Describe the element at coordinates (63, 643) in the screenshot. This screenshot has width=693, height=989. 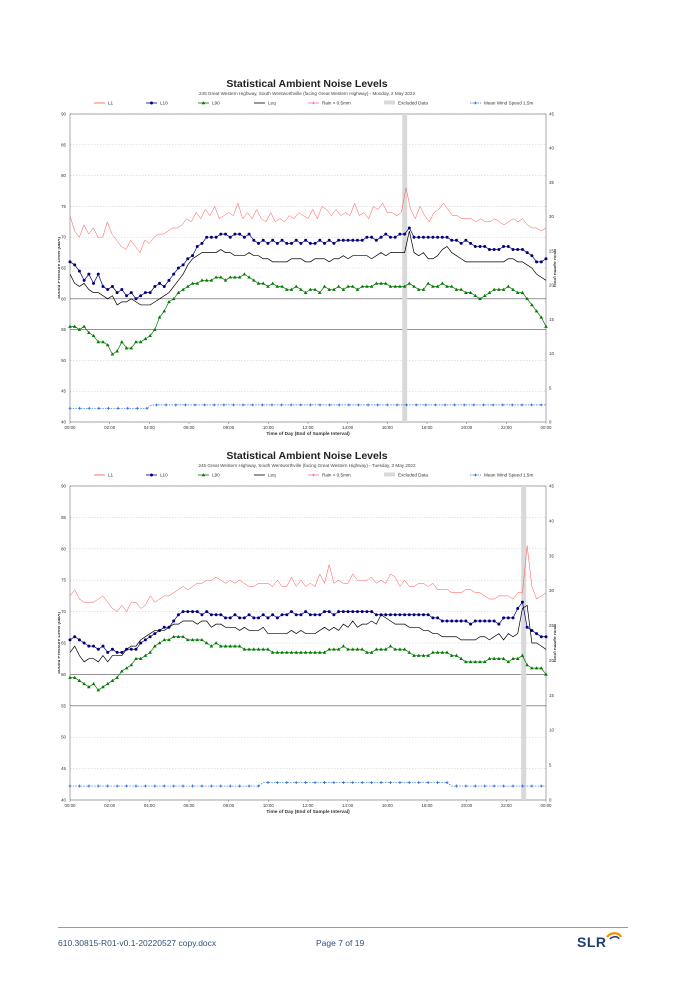
I see `y-tick-label: 65` at that location.